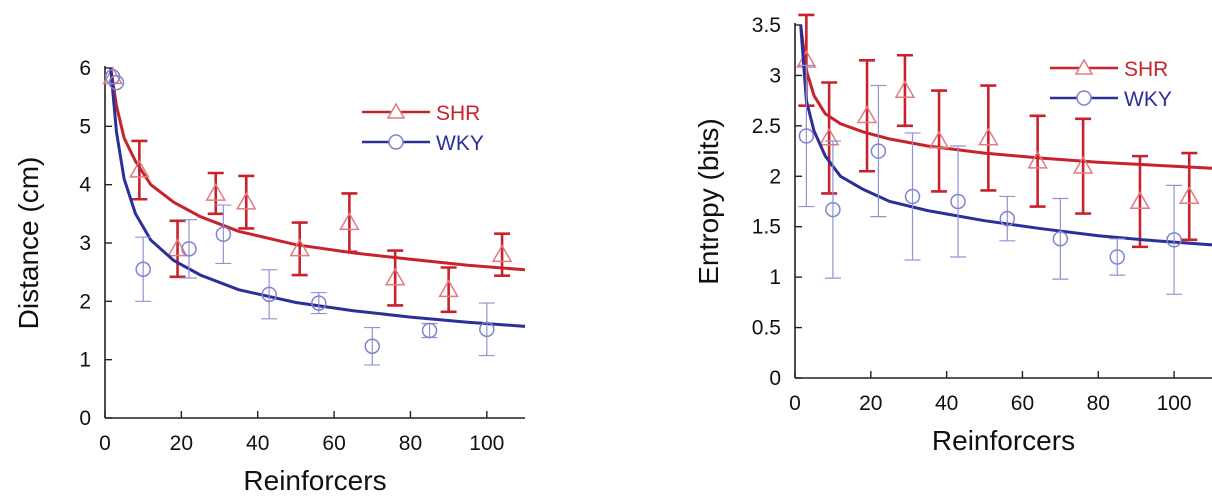  What do you see at coordinates (708, 201) in the screenshot?
I see `y-axis-title: Entropy (bits)` at bounding box center [708, 201].